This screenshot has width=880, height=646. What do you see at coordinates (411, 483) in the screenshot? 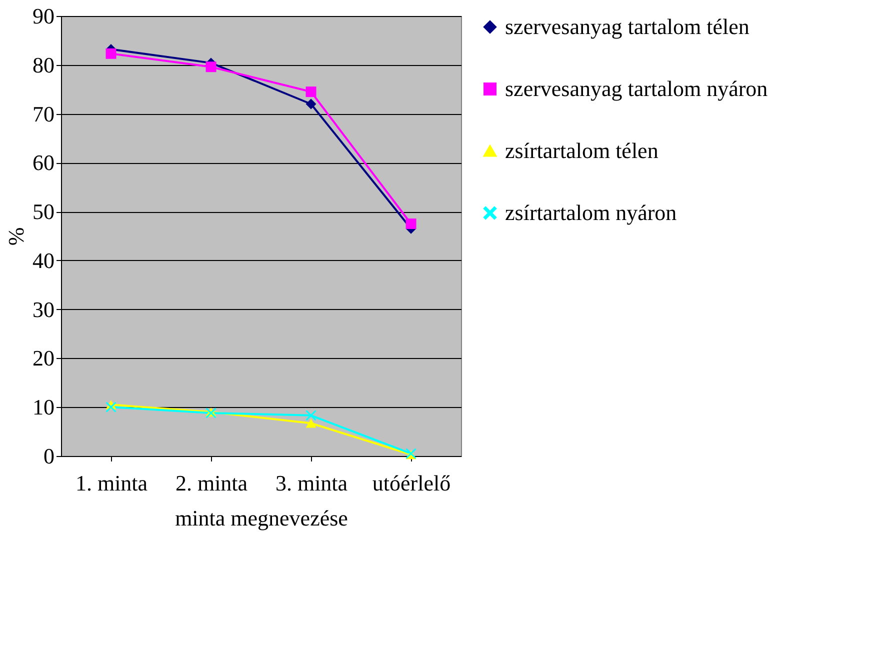
I see `x-tick-label: utóérlelő` at bounding box center [411, 483].